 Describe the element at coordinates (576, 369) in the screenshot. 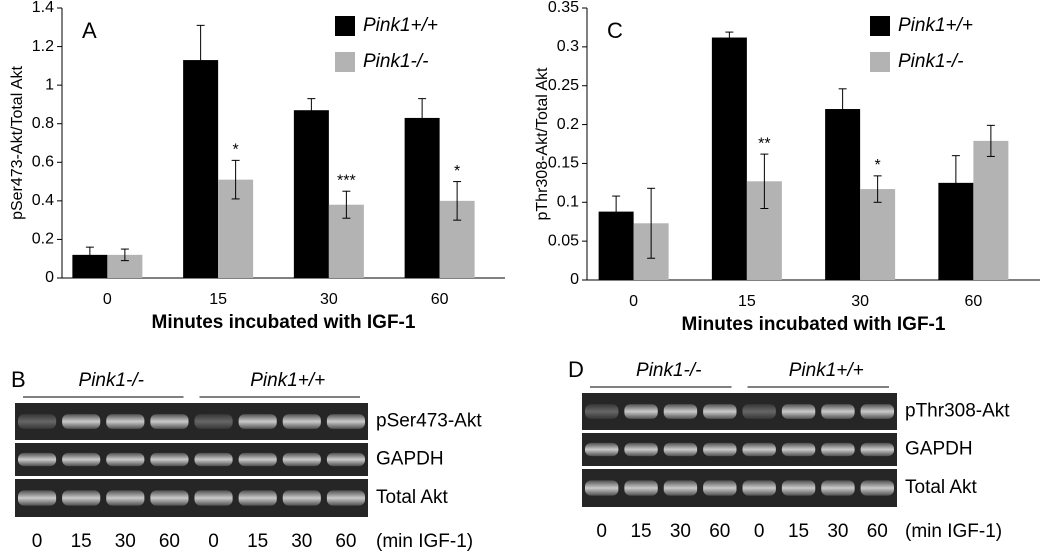

I see `panel-label: D` at that location.